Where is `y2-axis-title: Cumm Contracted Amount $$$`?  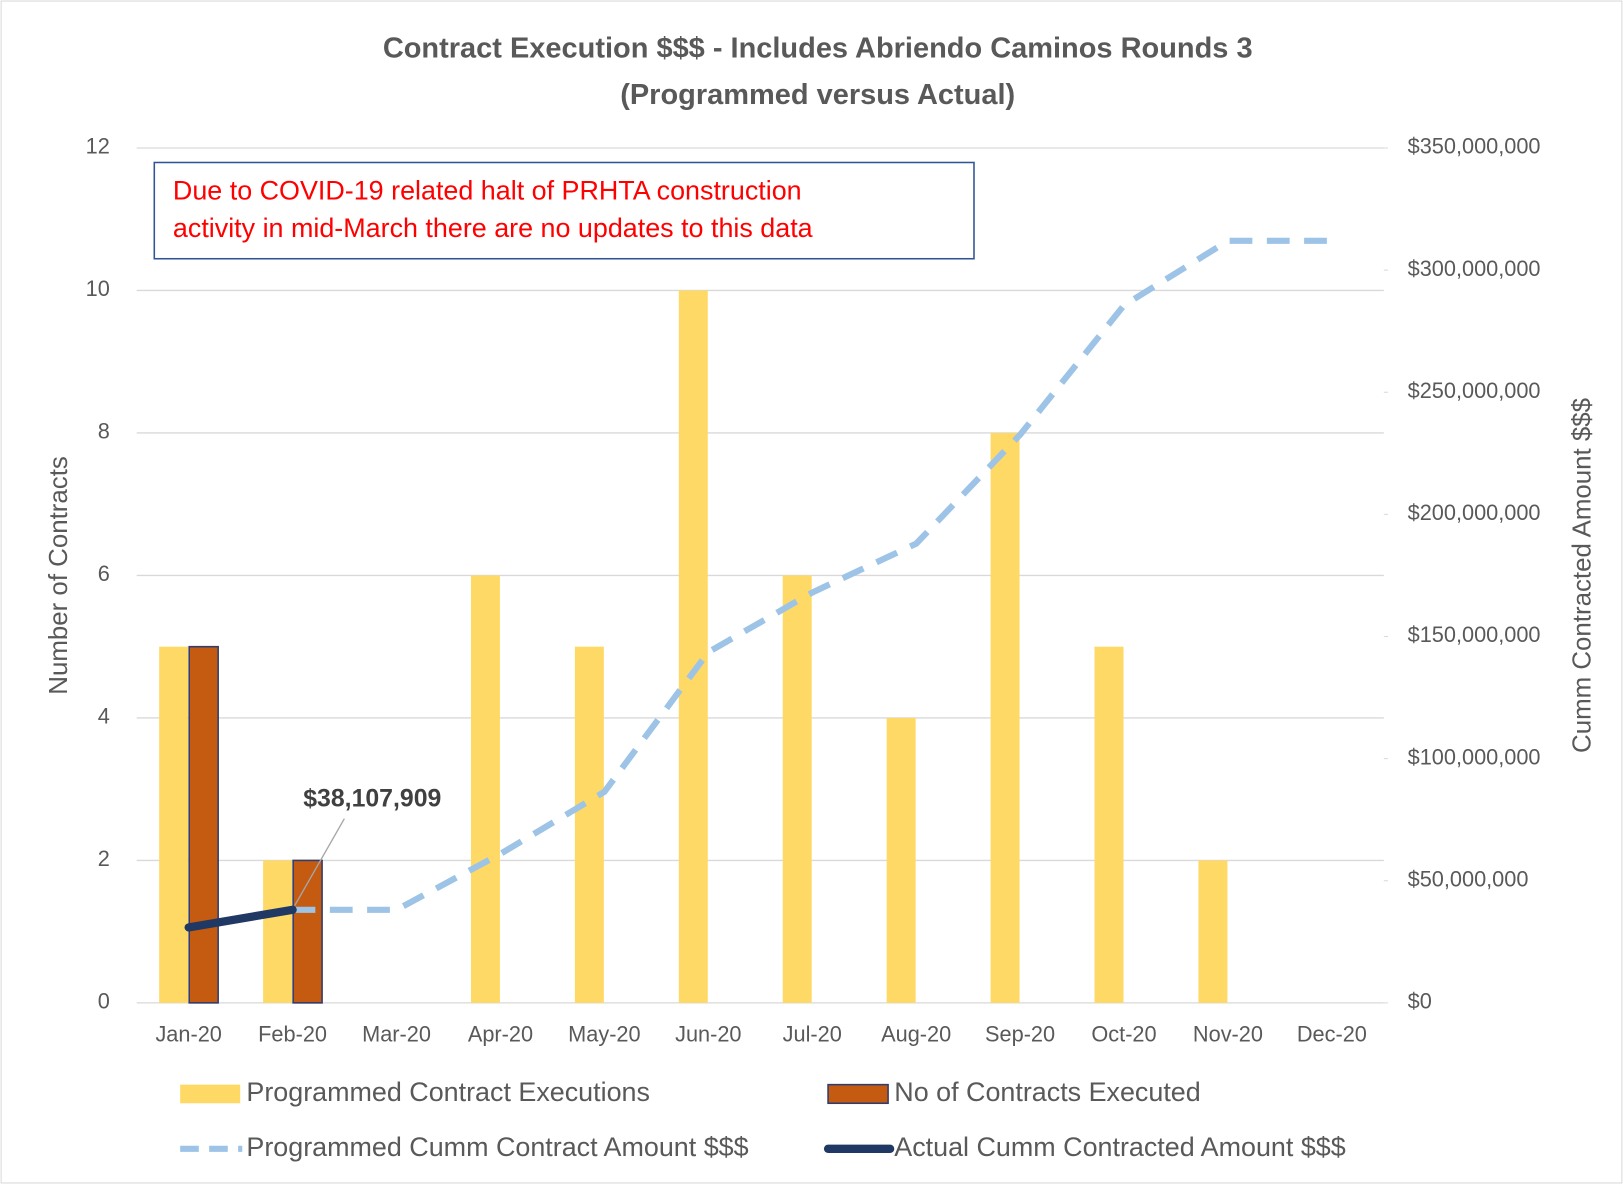
y2-axis-title: Cumm Contracted Amount $$$ is located at coordinates (1582, 575).